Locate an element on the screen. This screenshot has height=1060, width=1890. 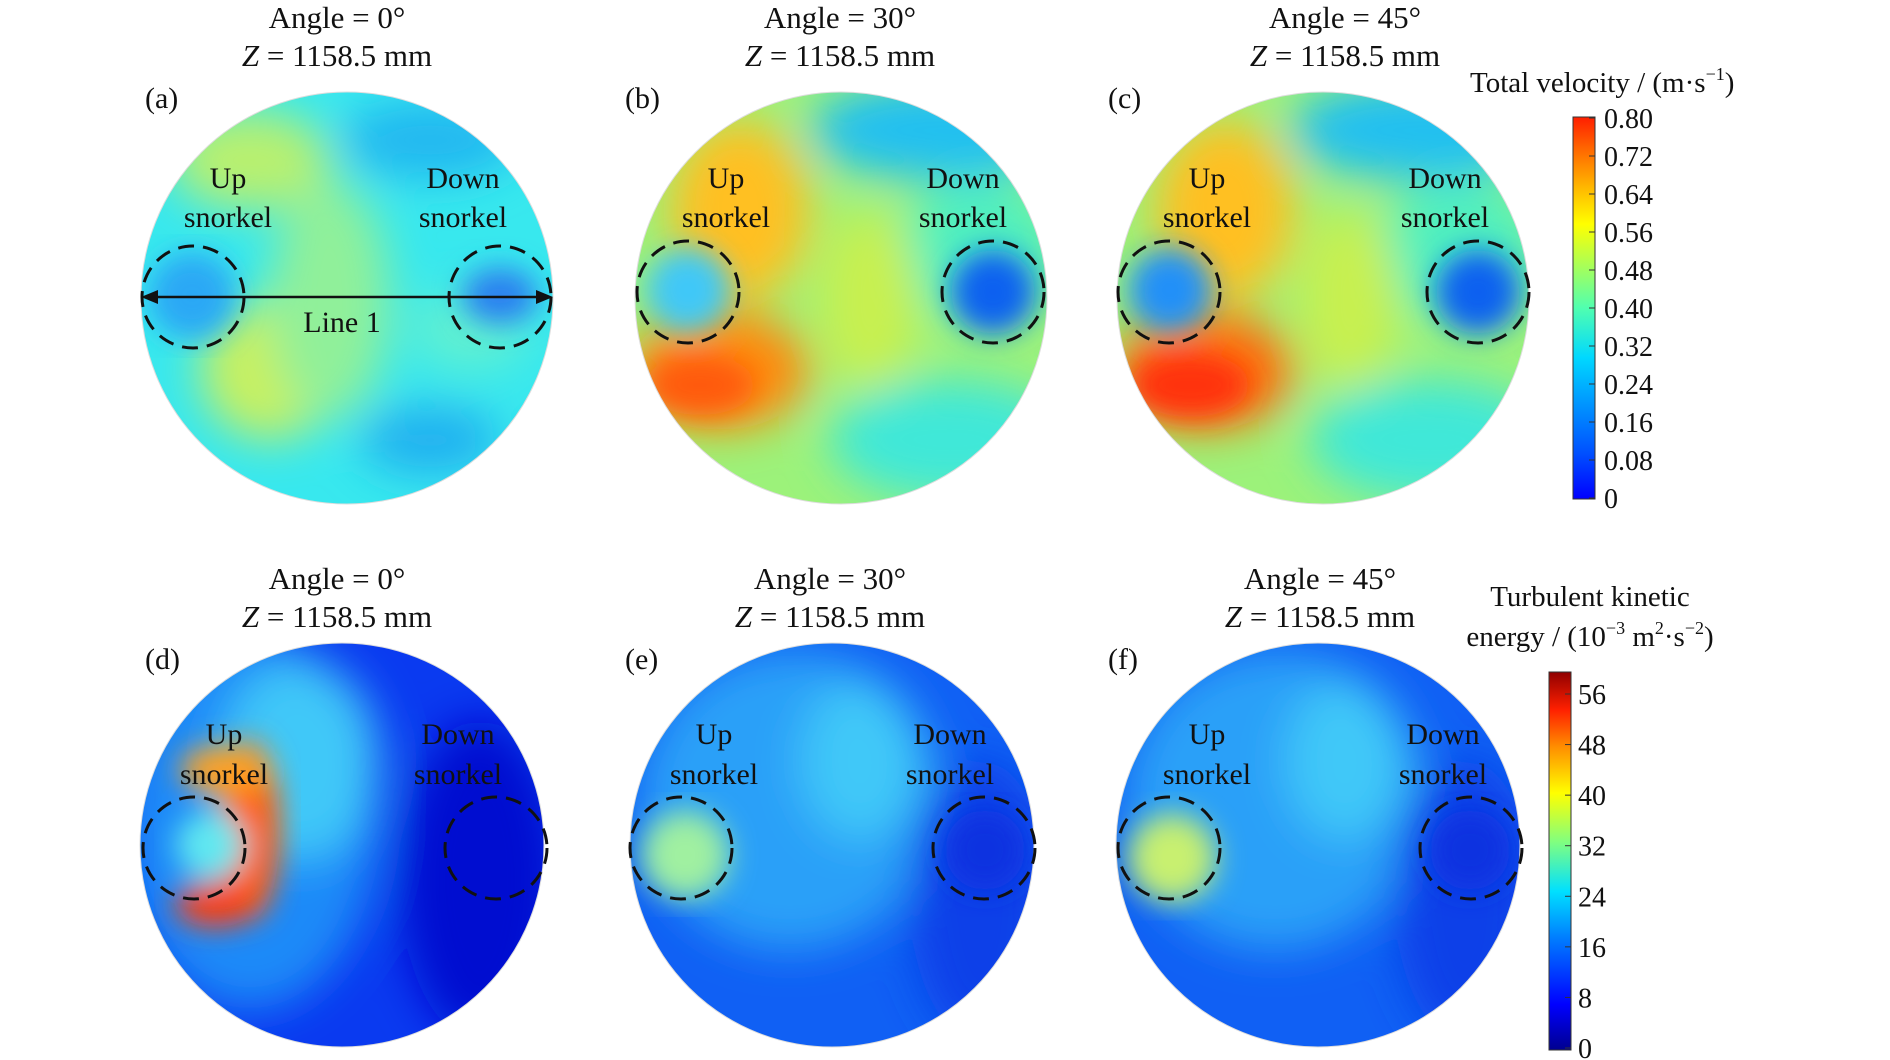
panel-a-down-label-2: snorkel is located at coordinates (463, 217).